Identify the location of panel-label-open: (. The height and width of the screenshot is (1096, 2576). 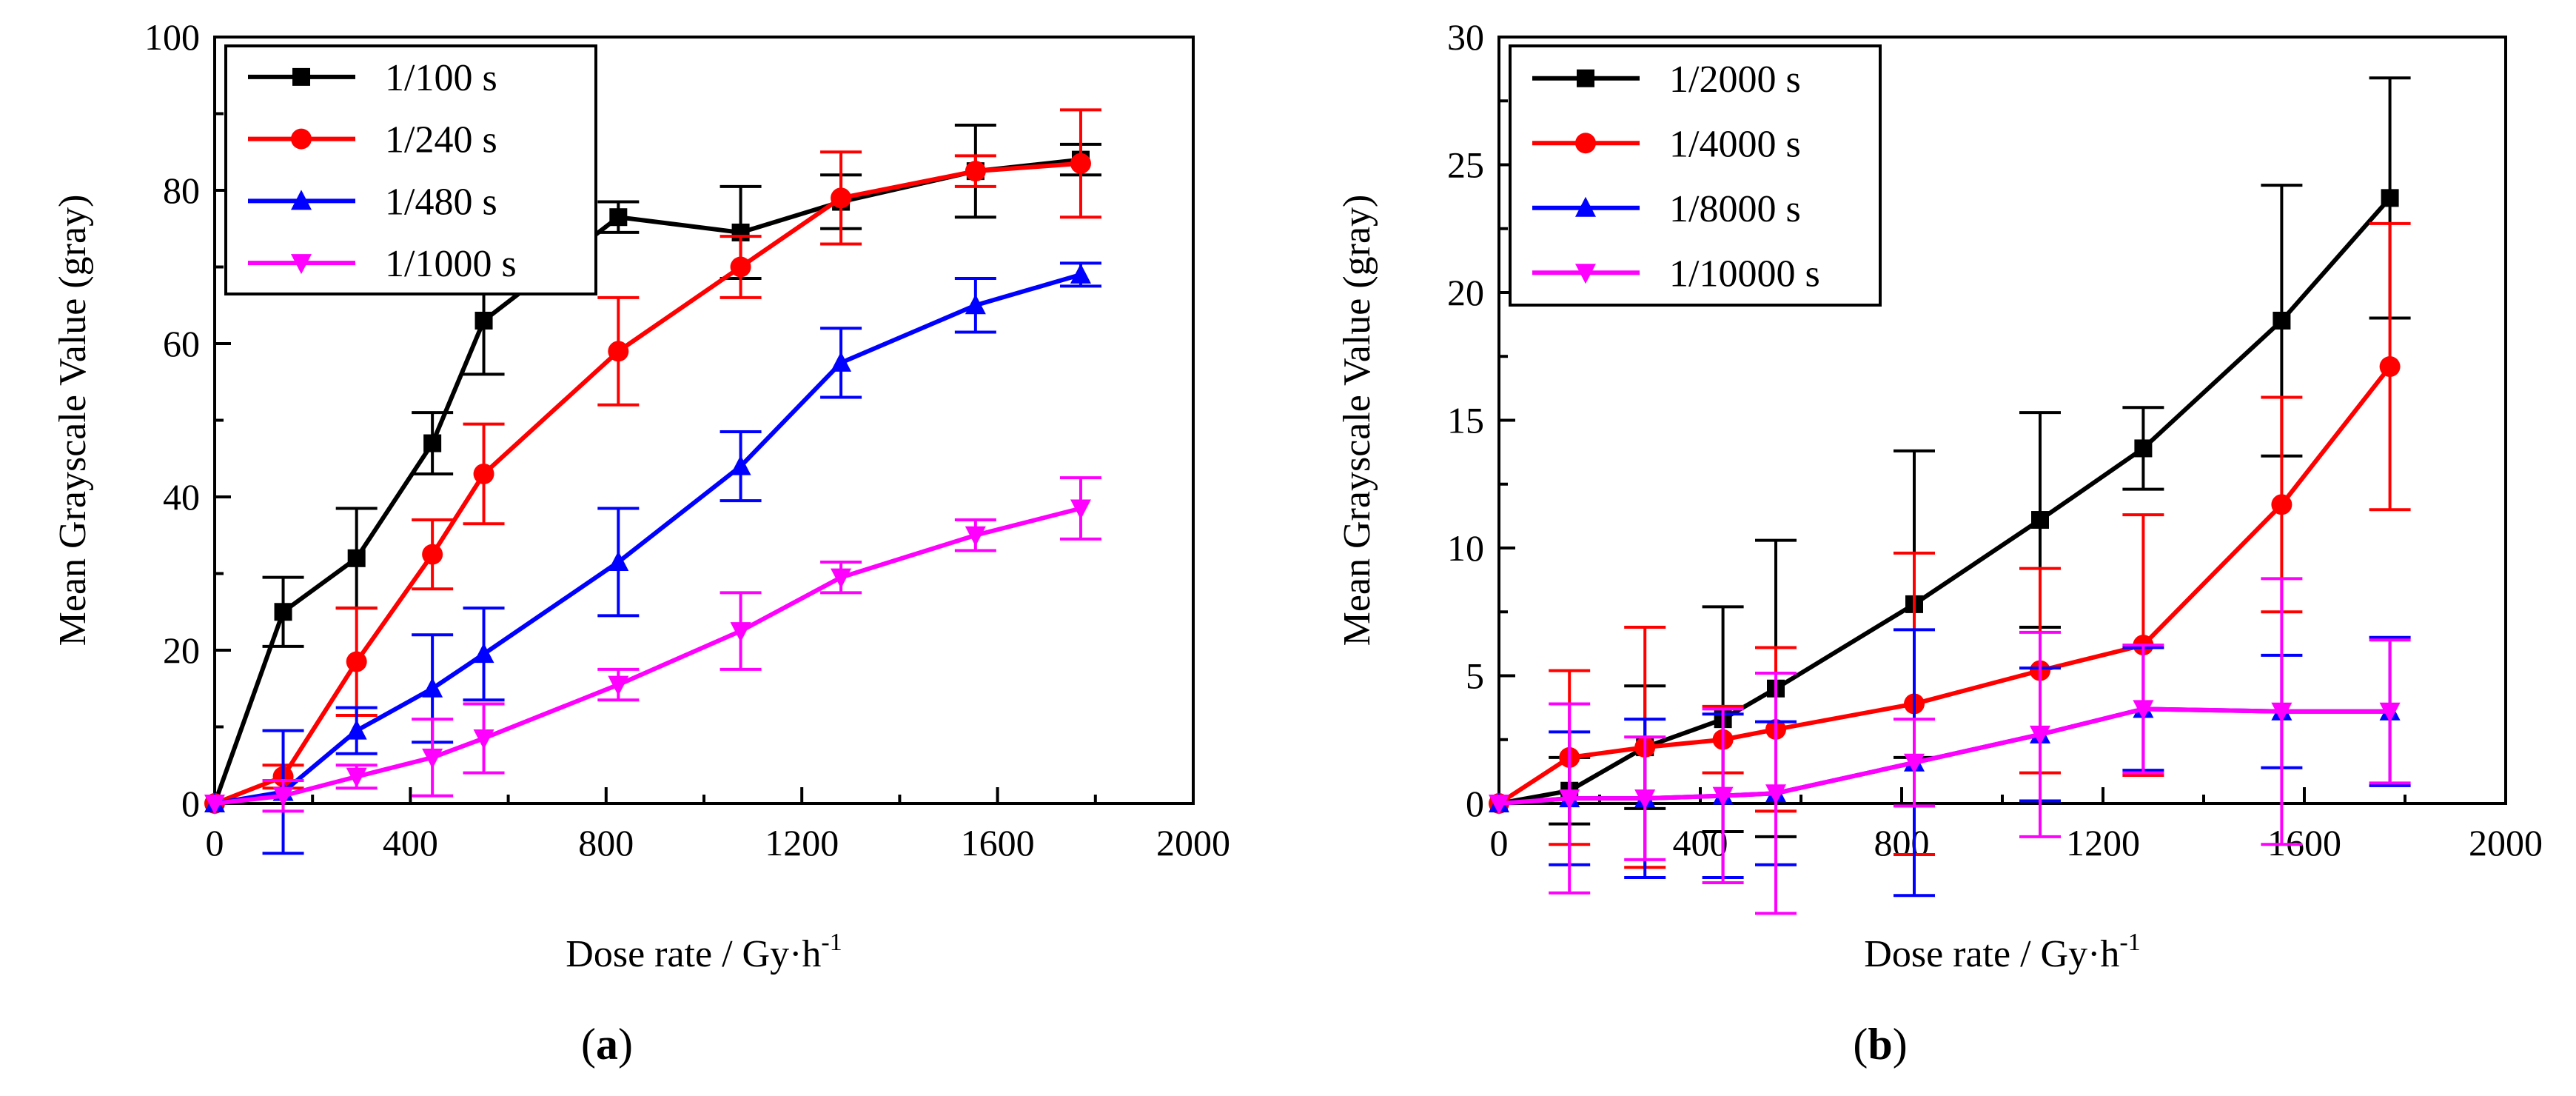
(1860, 1044).